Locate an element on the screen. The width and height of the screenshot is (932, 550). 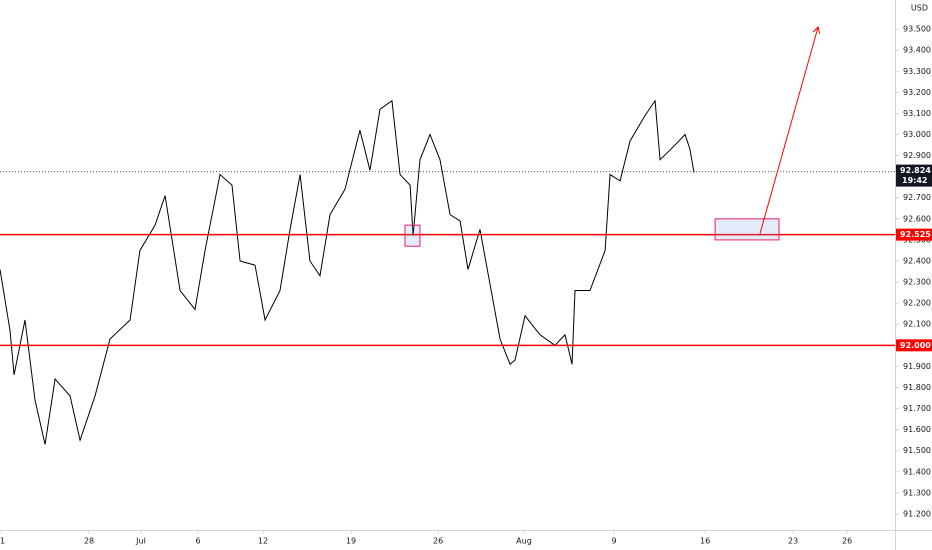
last-price-tag is located at coordinates (914, 175).